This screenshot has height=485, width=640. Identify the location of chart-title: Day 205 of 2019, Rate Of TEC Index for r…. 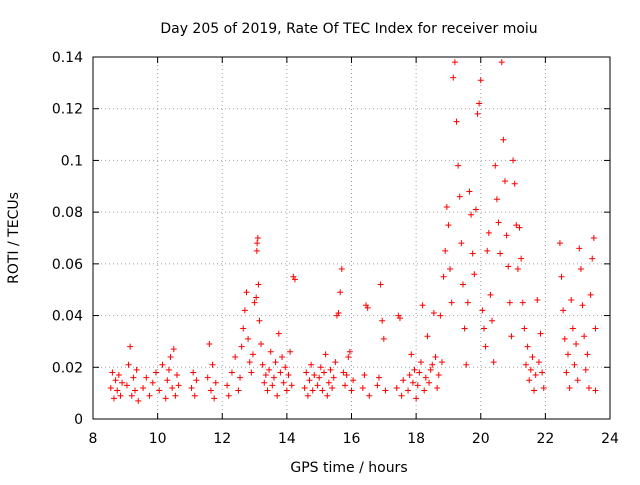
(348, 29).